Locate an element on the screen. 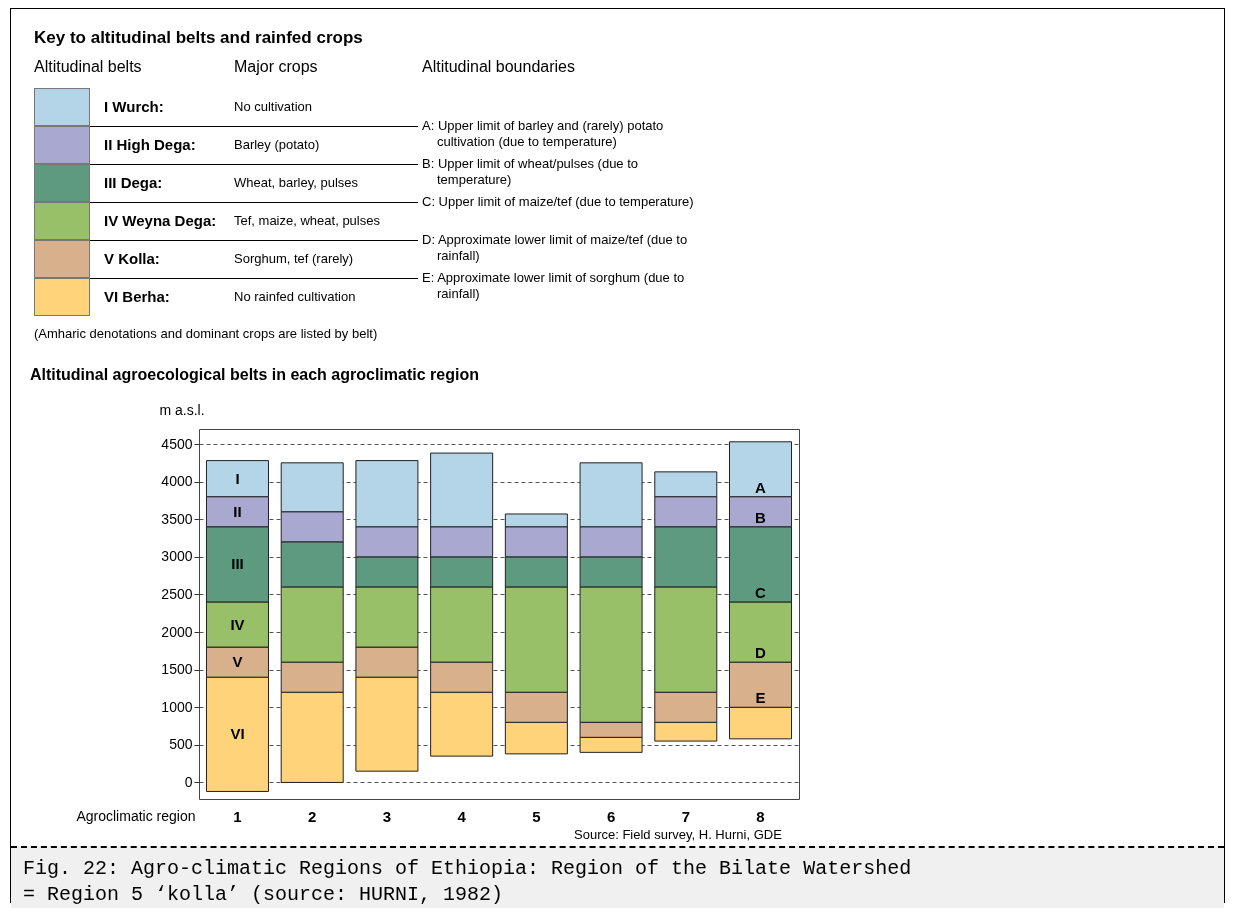 The image size is (1233, 911). text: Barley (potato) is located at coordinates (277, 144).